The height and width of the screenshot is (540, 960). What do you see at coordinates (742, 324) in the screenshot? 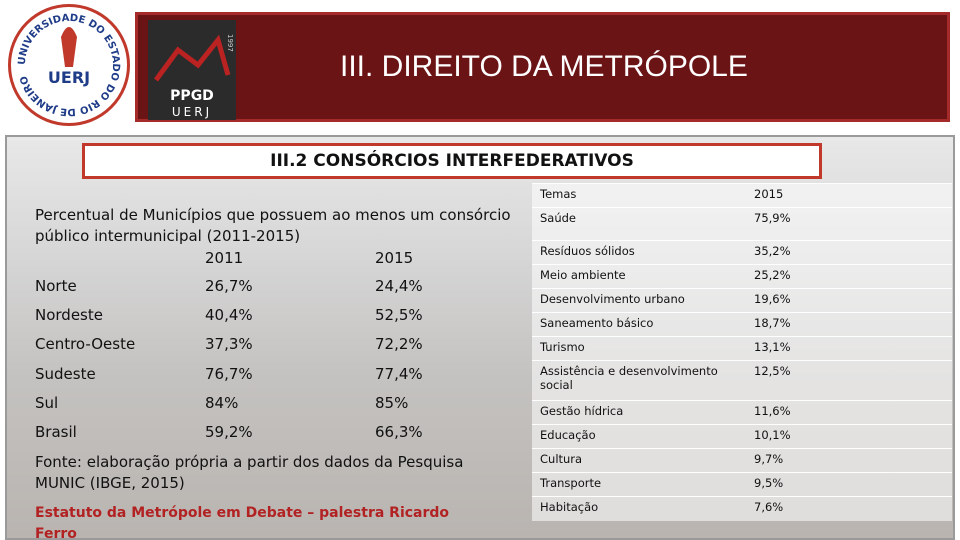
I see `table-row: Saneamento básico 18,7%` at bounding box center [742, 324].